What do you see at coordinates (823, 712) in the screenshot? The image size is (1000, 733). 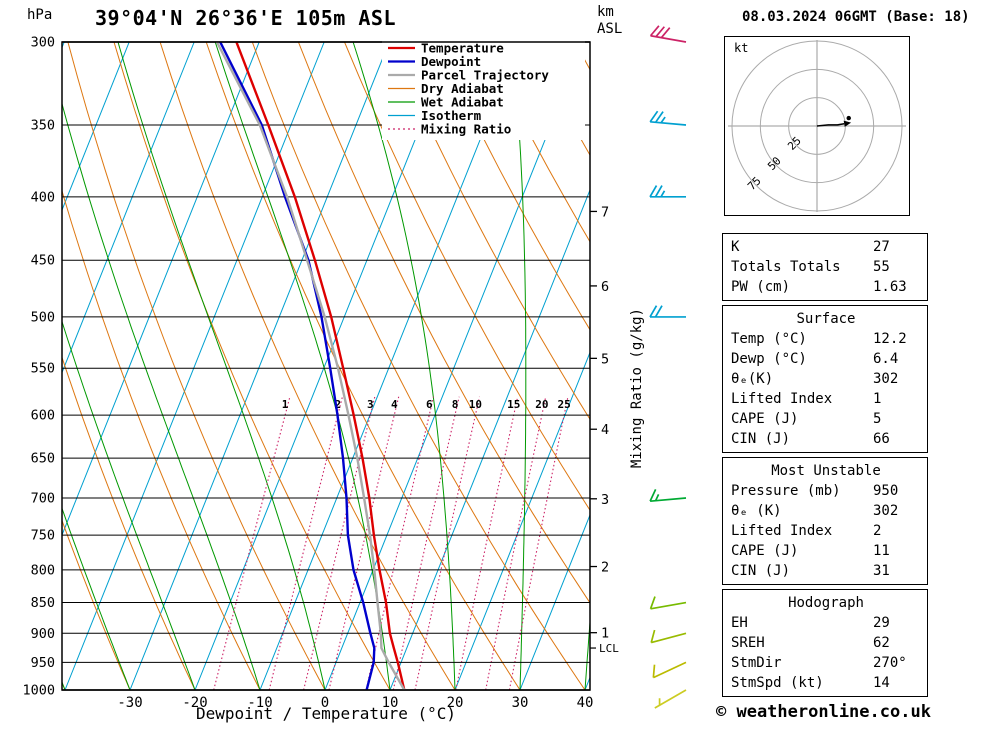 I see `copyright: © weatheronline.co.uk` at bounding box center [823, 712].